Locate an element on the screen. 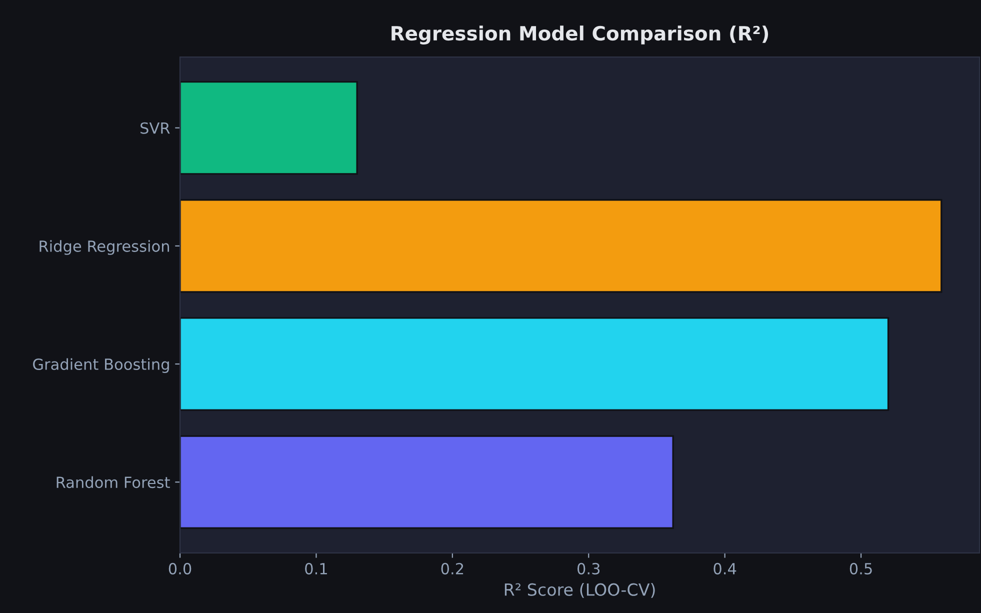  x-tick-label: 0.0 is located at coordinates (180, 568).